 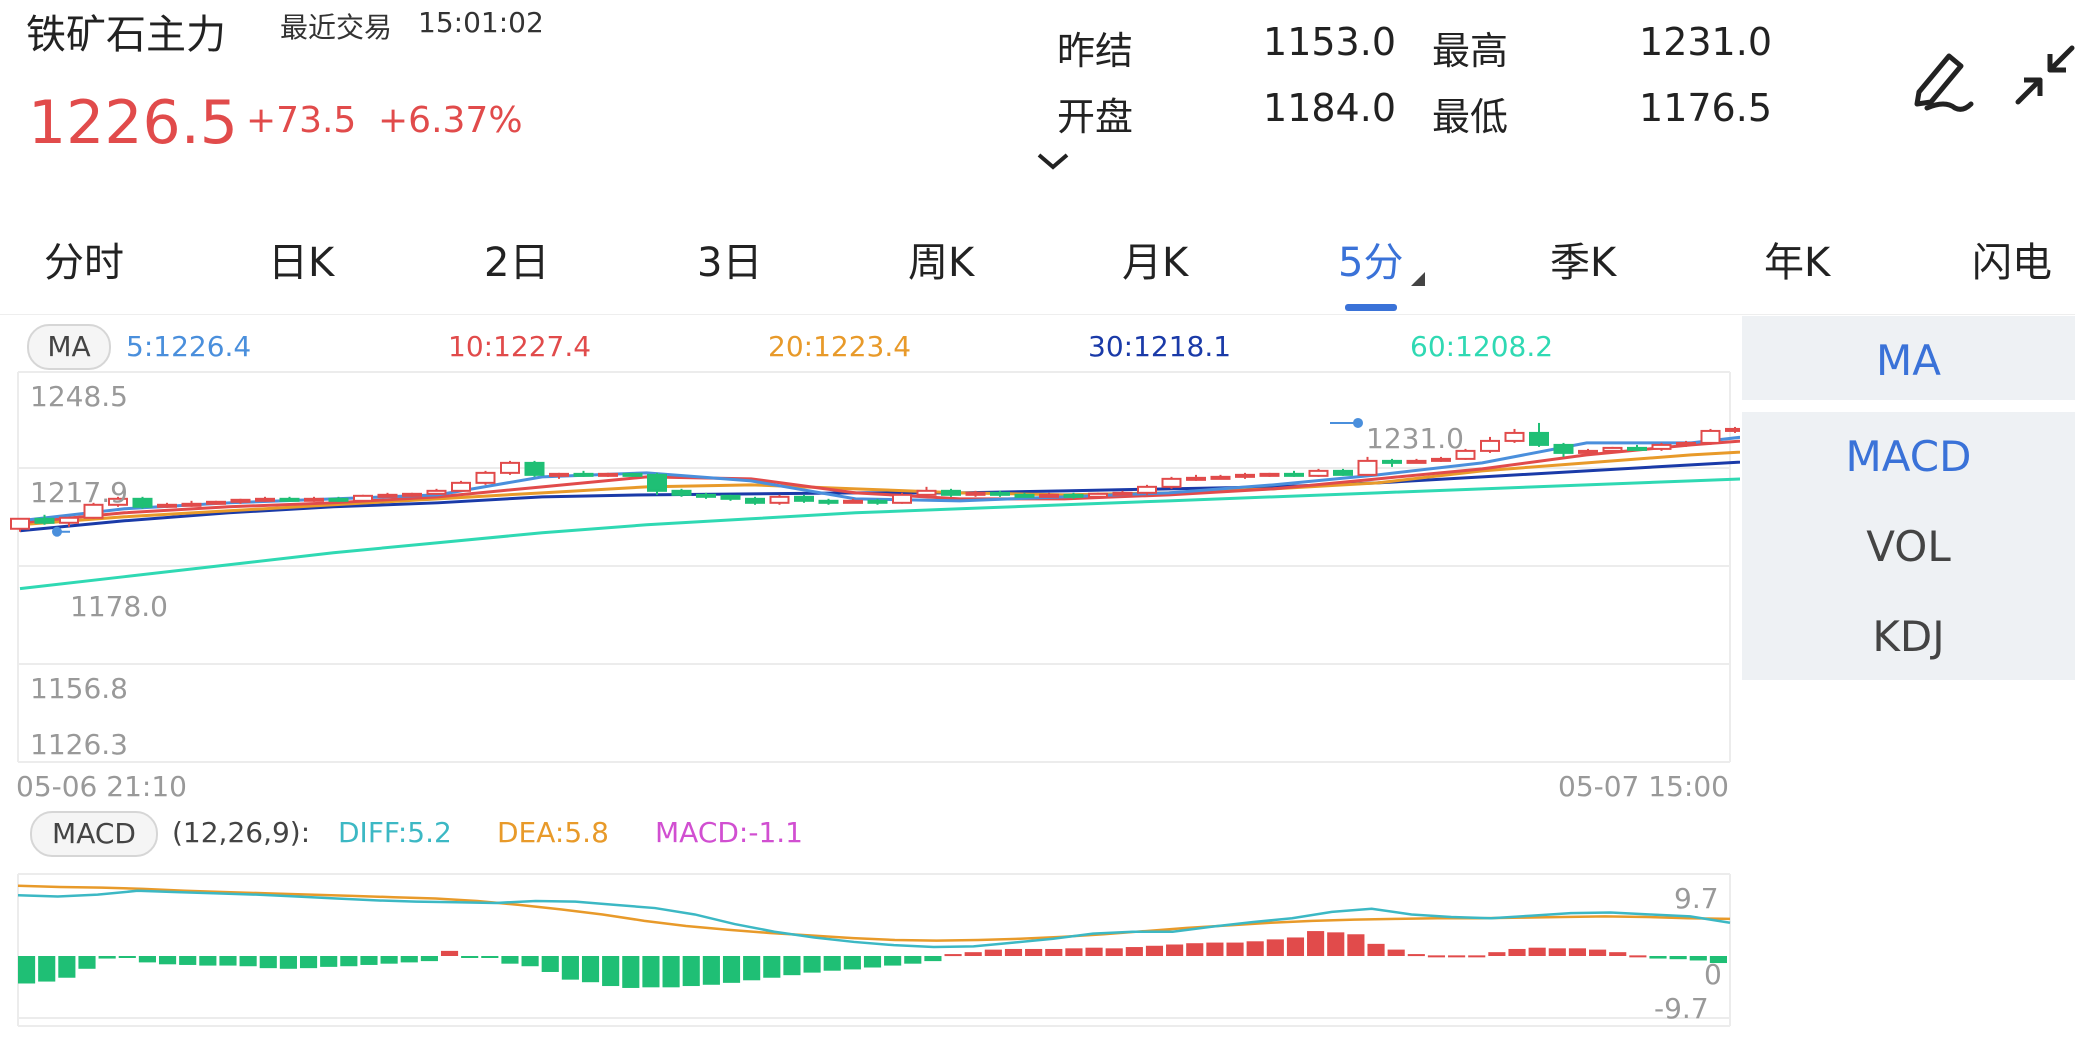 What do you see at coordinates (1908, 636) in the screenshot?
I see `indicator-kdj-button: KDJ` at bounding box center [1908, 636].